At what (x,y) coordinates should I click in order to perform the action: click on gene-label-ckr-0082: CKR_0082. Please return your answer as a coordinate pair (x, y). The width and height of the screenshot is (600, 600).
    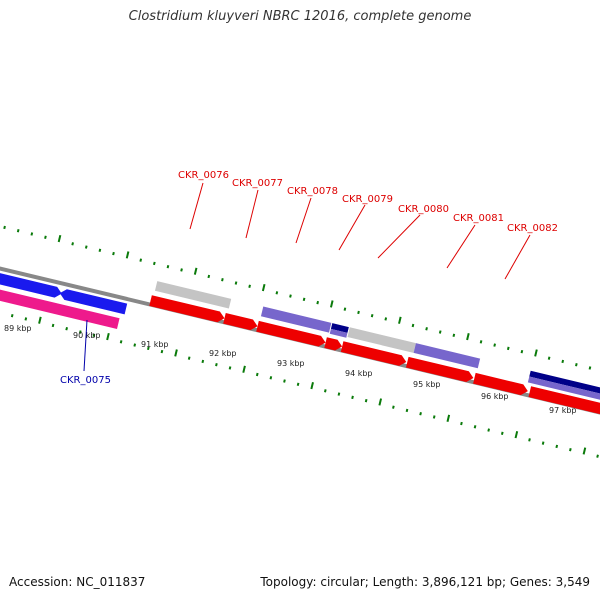
    Looking at the image, I should click on (532, 228).